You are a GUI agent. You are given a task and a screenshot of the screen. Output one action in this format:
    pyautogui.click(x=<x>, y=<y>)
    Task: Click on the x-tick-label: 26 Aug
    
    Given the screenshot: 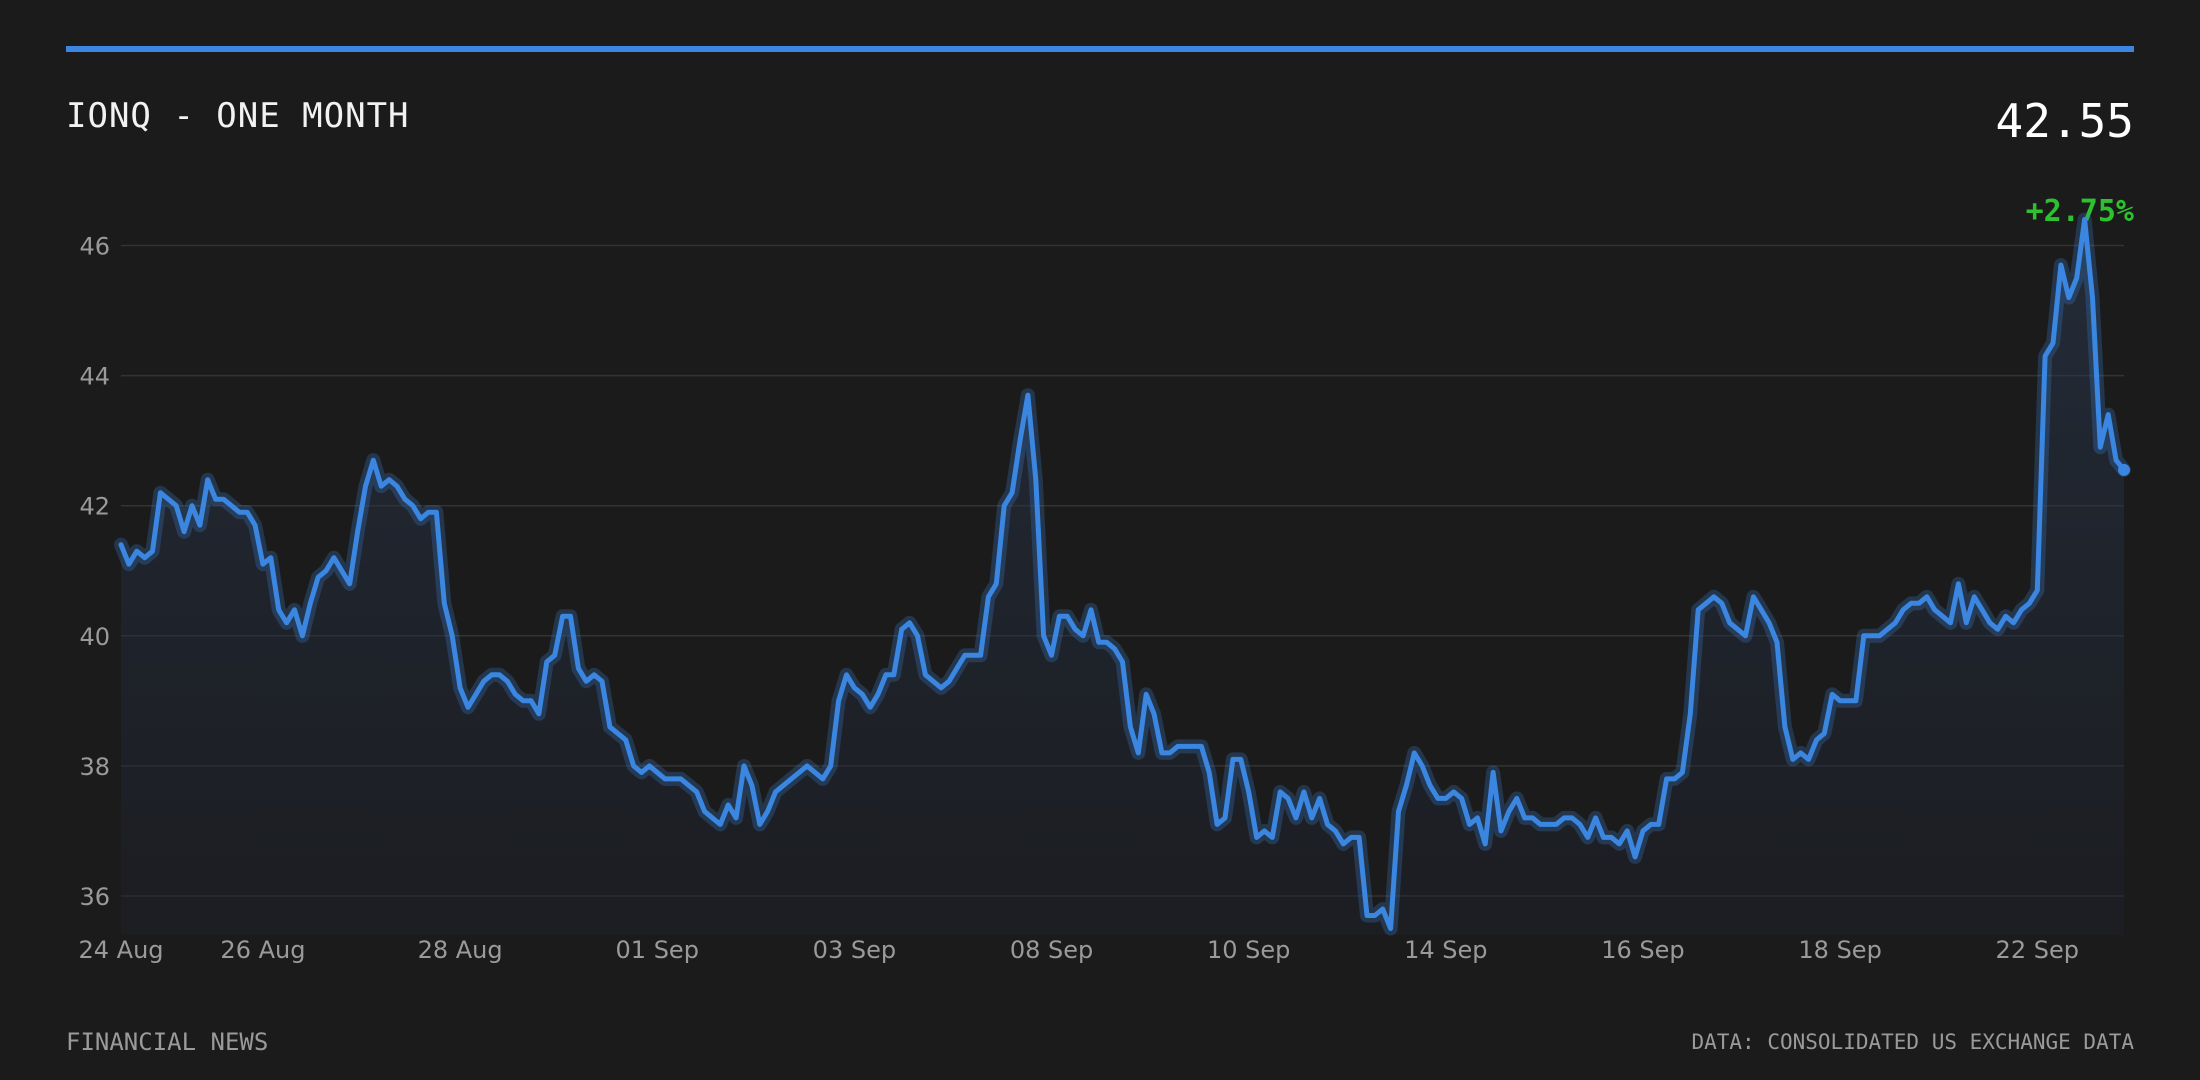 What is the action you would take?
    pyautogui.click(x=262, y=950)
    